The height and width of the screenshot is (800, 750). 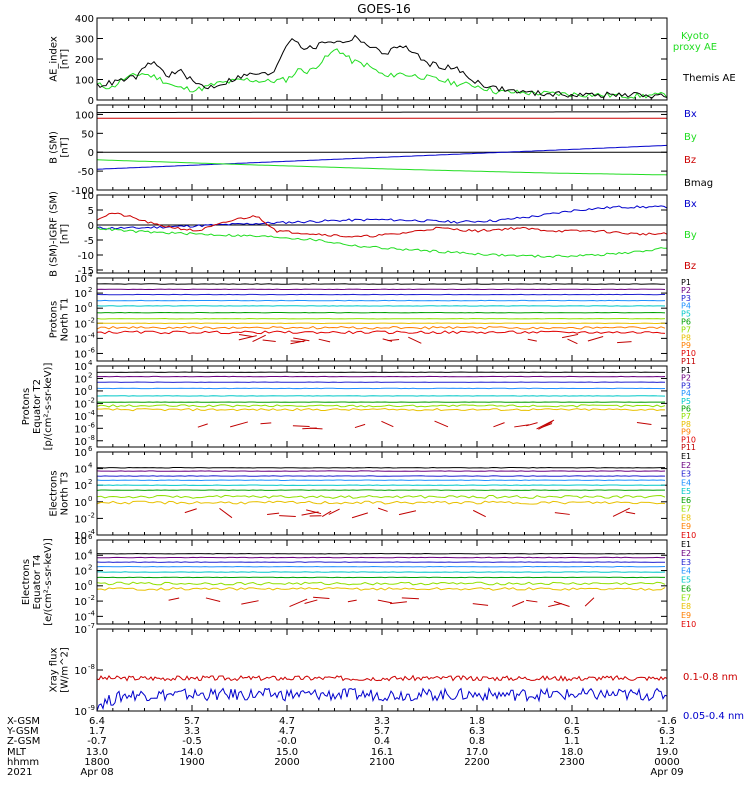 I want to click on table-cell: 0.1, so click(x=572, y=721).